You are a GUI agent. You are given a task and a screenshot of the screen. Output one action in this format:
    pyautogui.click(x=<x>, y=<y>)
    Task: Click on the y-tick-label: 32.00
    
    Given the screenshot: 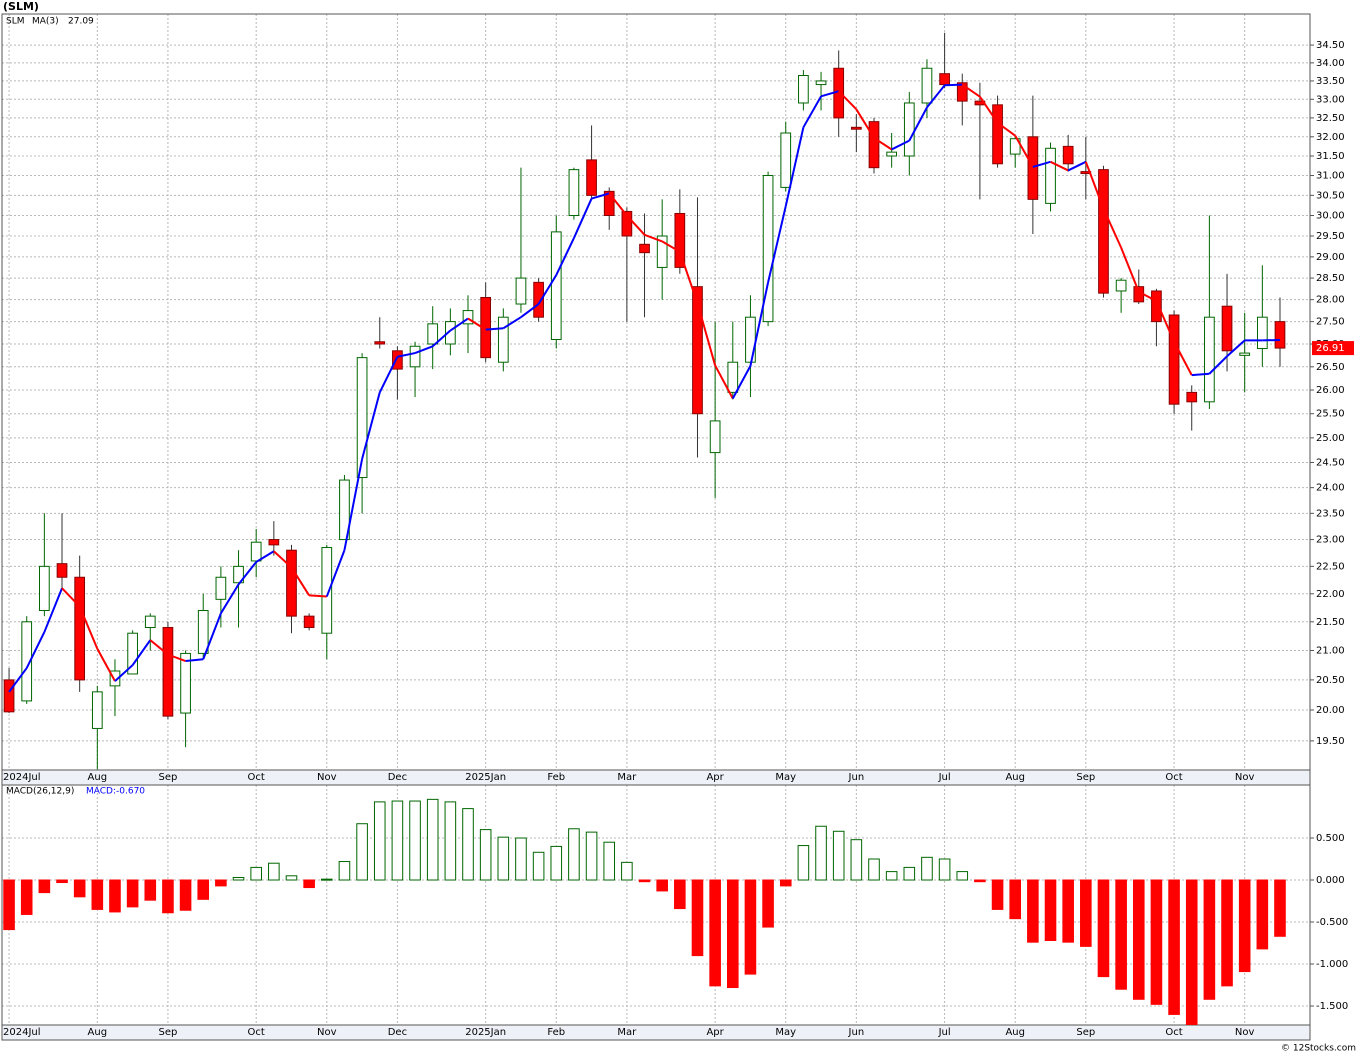 What is the action you would take?
    pyautogui.click(x=1330, y=137)
    